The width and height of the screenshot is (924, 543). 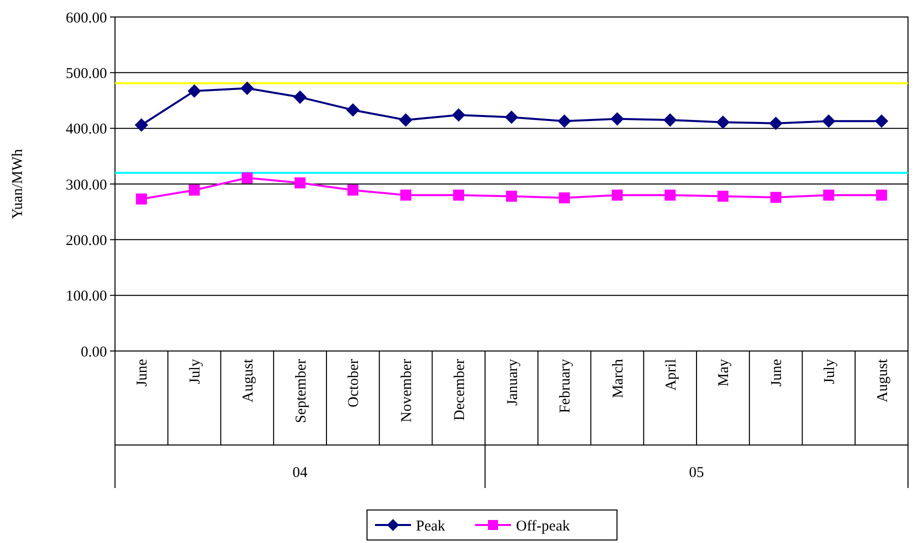 What do you see at coordinates (566, 386) in the screenshot?
I see `x-tick-label: February` at bounding box center [566, 386].